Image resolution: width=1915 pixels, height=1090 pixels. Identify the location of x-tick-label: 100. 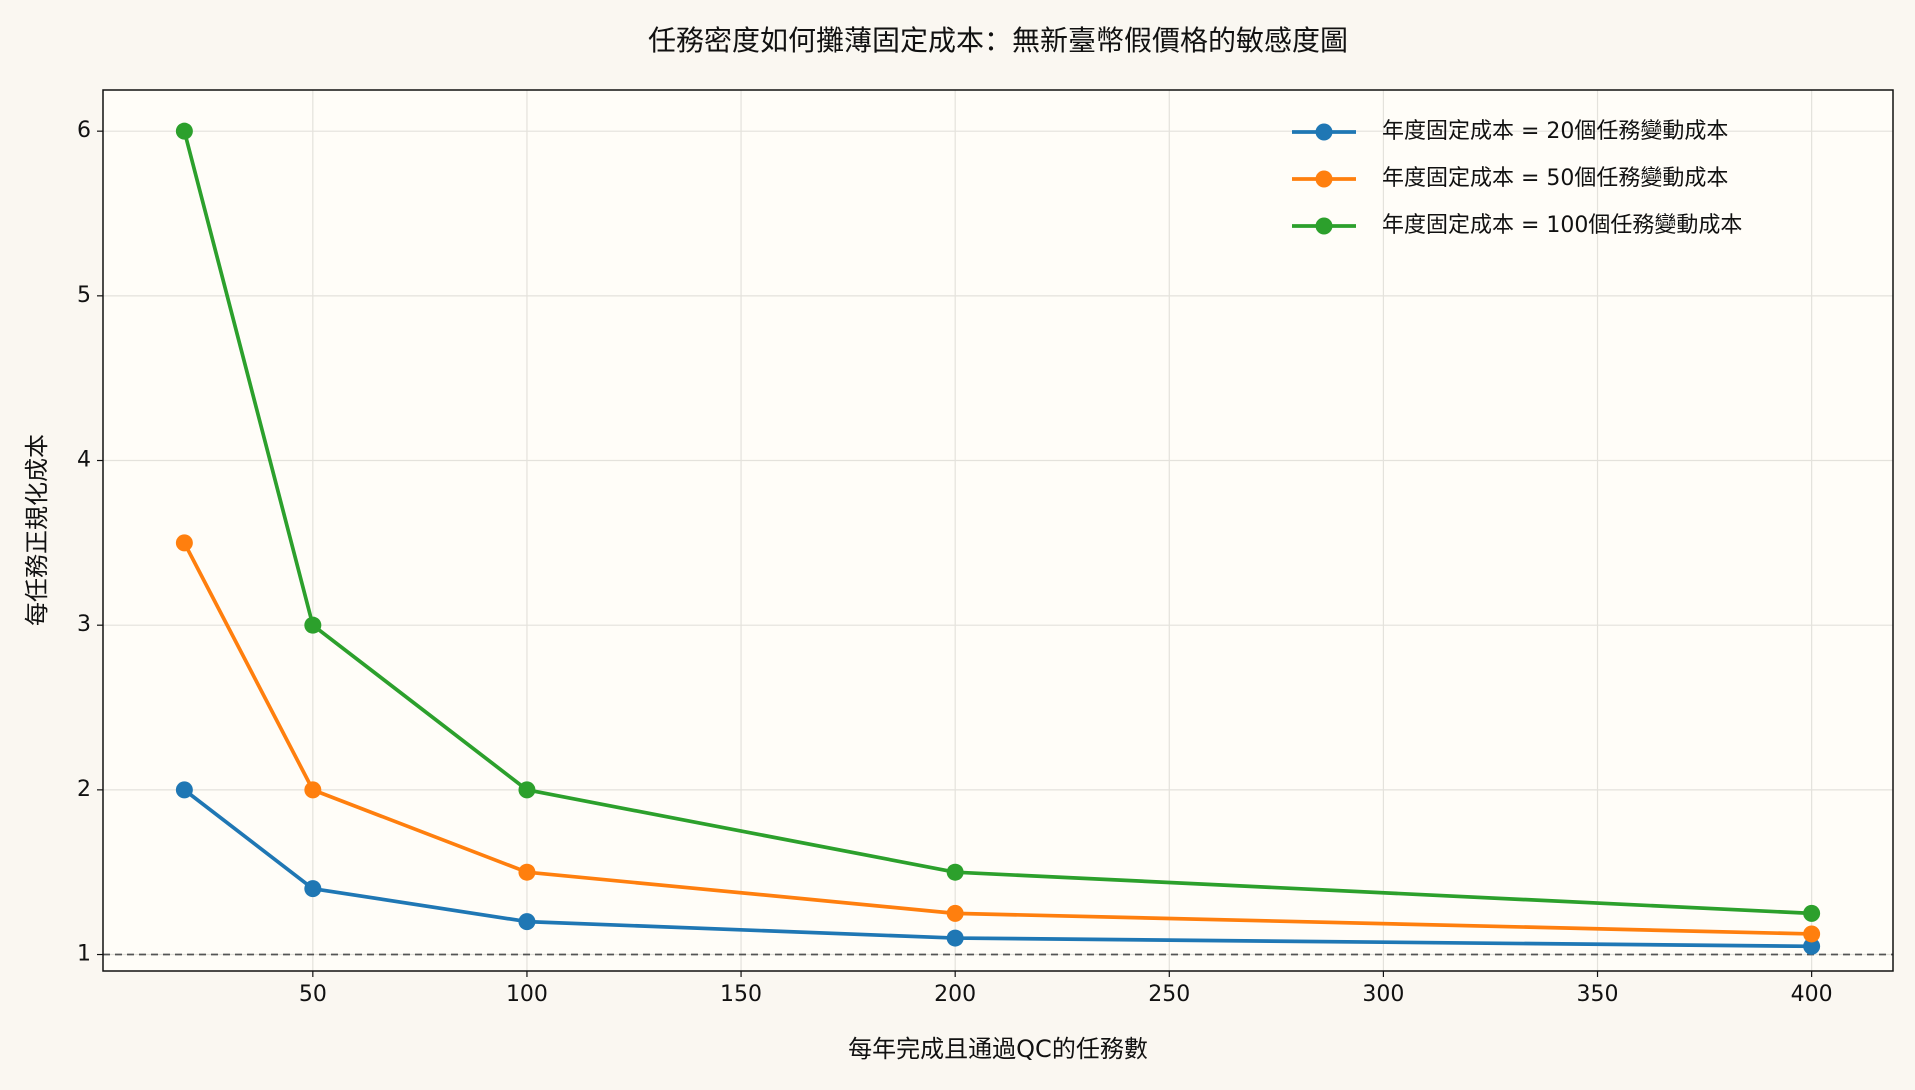
(527, 994).